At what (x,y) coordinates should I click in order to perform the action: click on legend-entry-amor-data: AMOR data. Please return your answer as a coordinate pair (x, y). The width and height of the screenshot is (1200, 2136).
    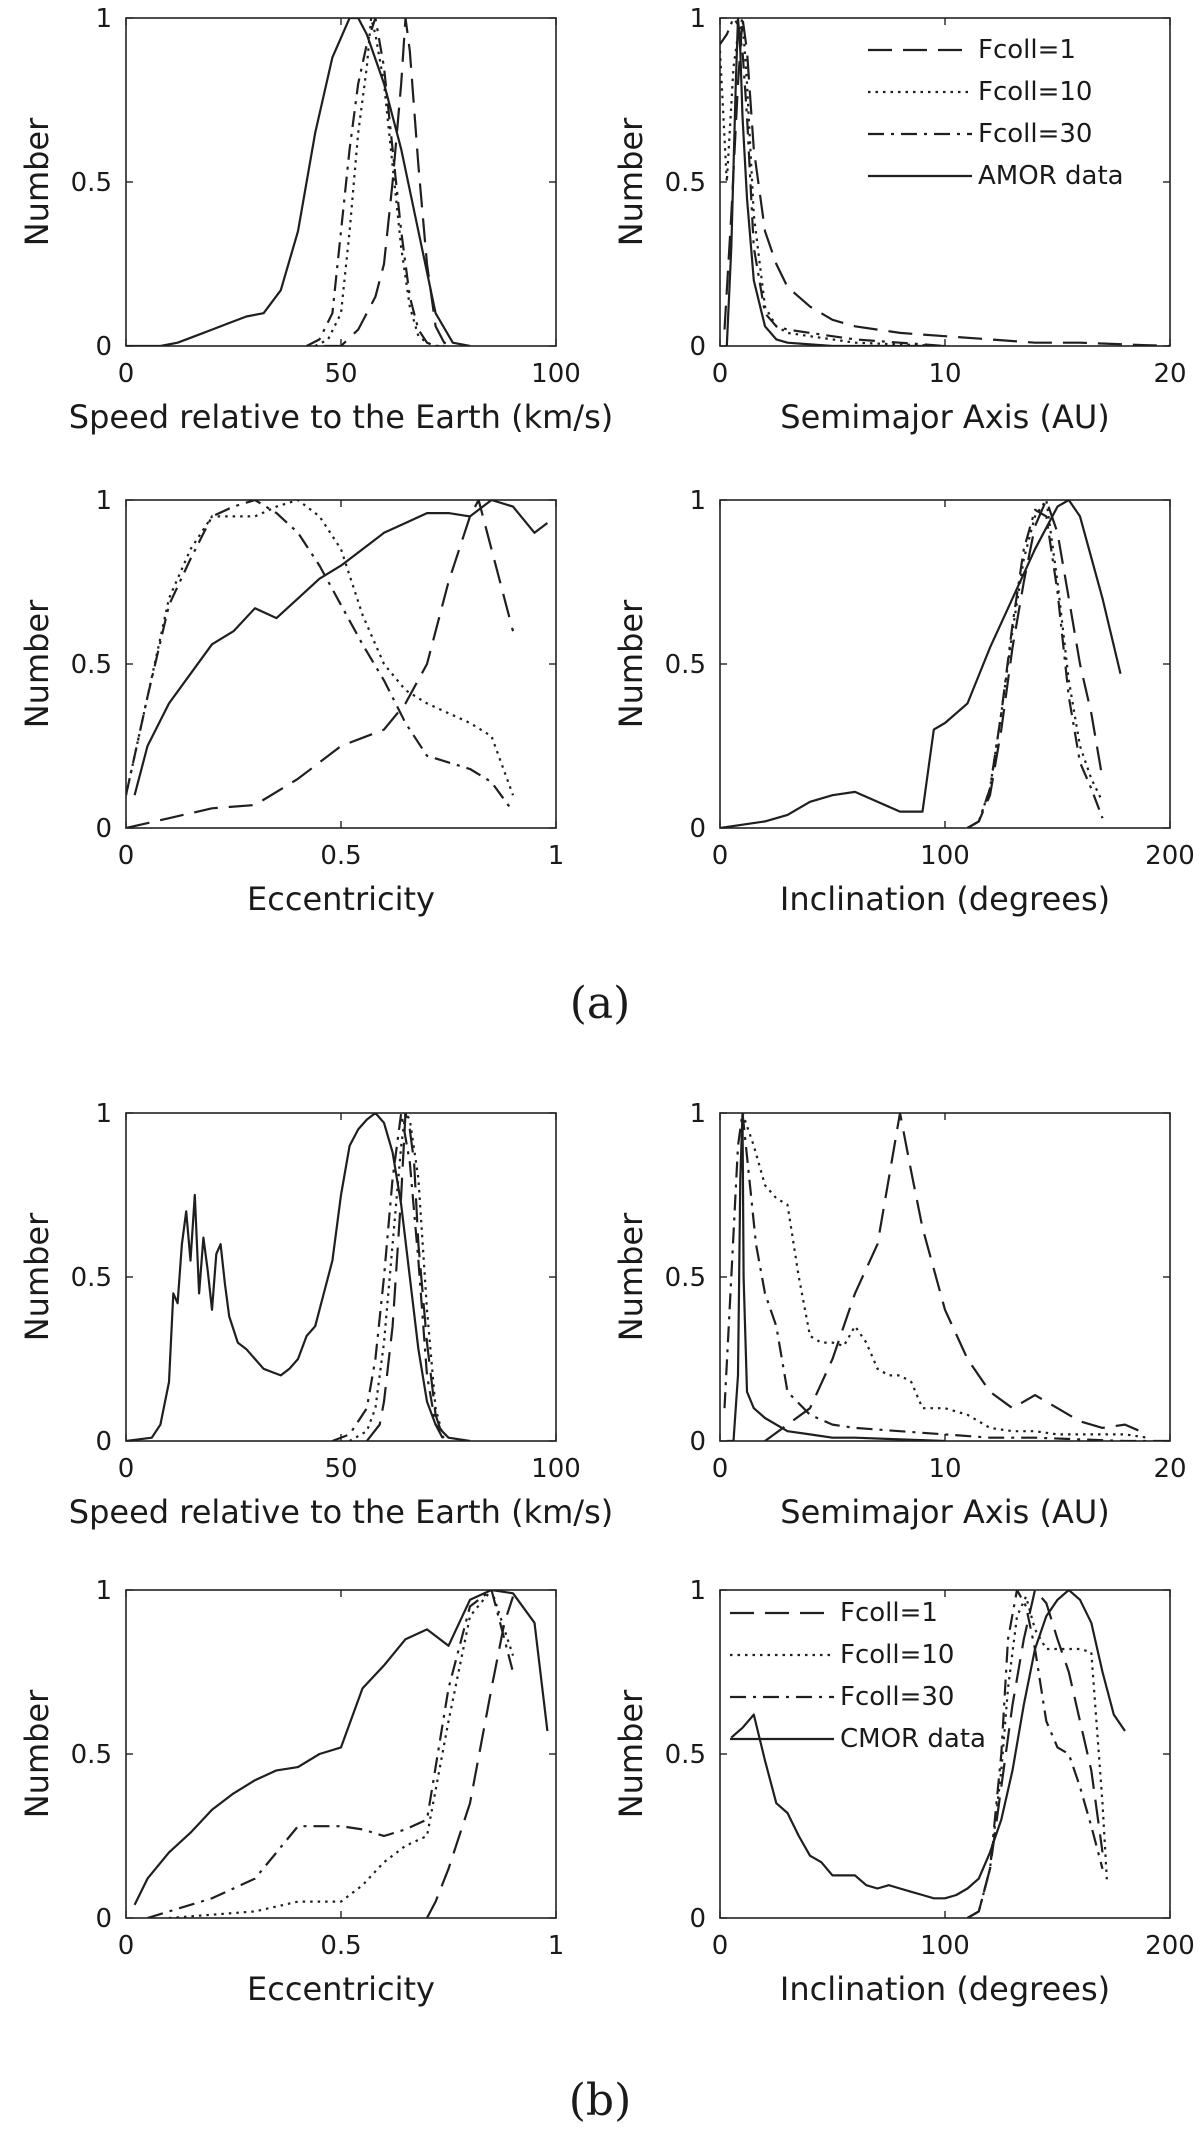
    Looking at the image, I should click on (1051, 176).